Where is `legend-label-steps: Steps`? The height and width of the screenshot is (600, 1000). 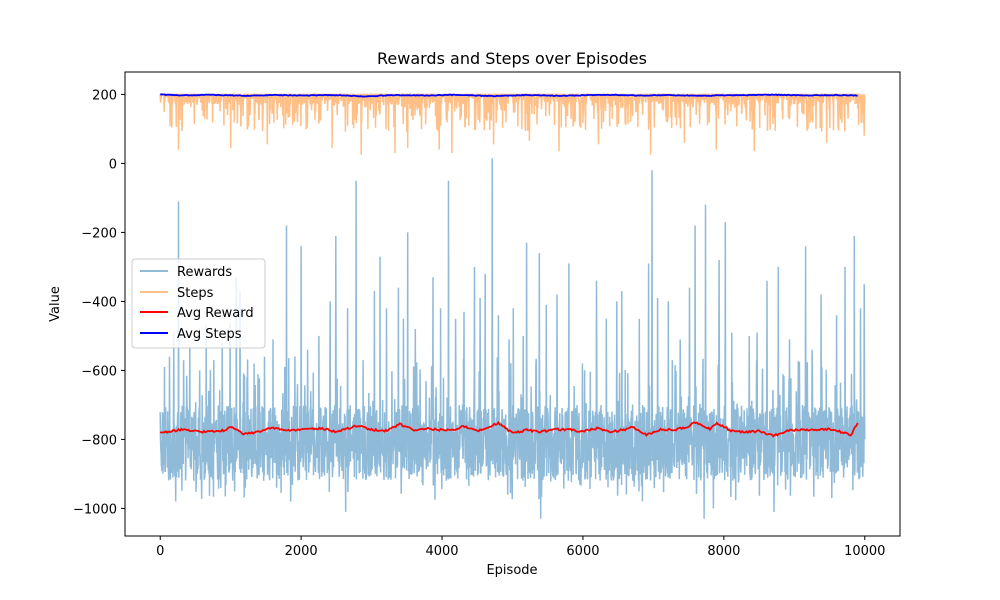 legend-label-steps: Steps is located at coordinates (195, 293).